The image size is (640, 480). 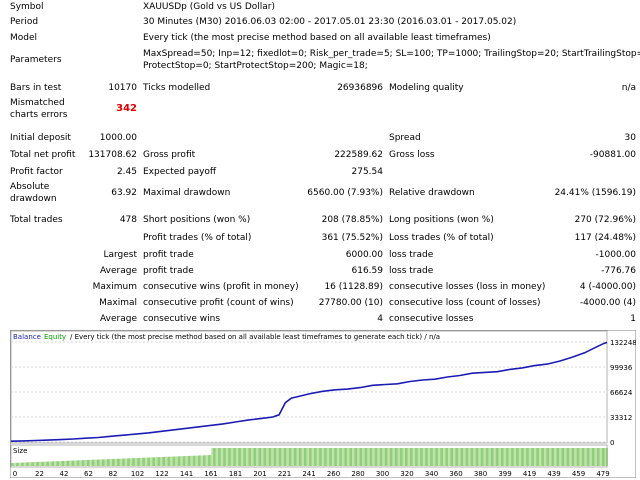 I want to click on size-bars, so click(x=309, y=457).